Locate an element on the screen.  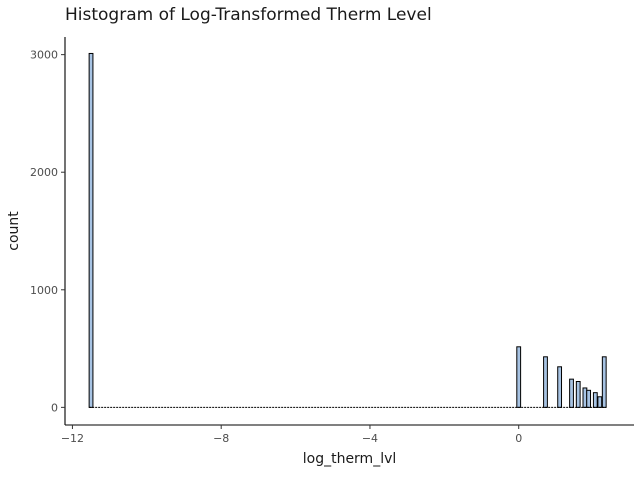
y-ticks-group: 0 1000 2000 3000 is located at coordinates (47, 231).